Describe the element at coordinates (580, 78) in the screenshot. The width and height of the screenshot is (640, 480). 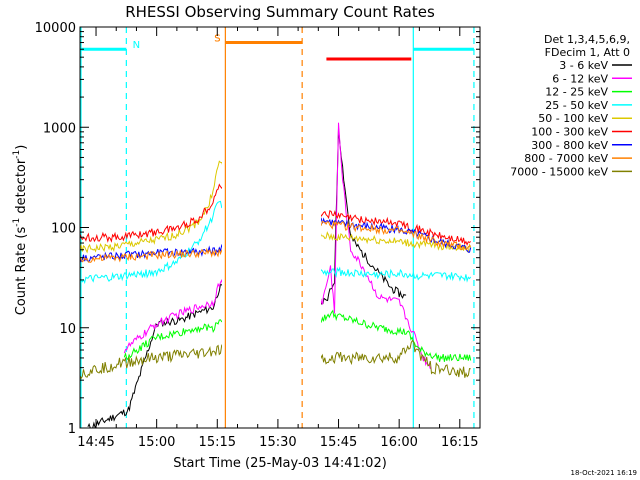
I see `legend-entry-label: 6 - 12 keV` at that location.